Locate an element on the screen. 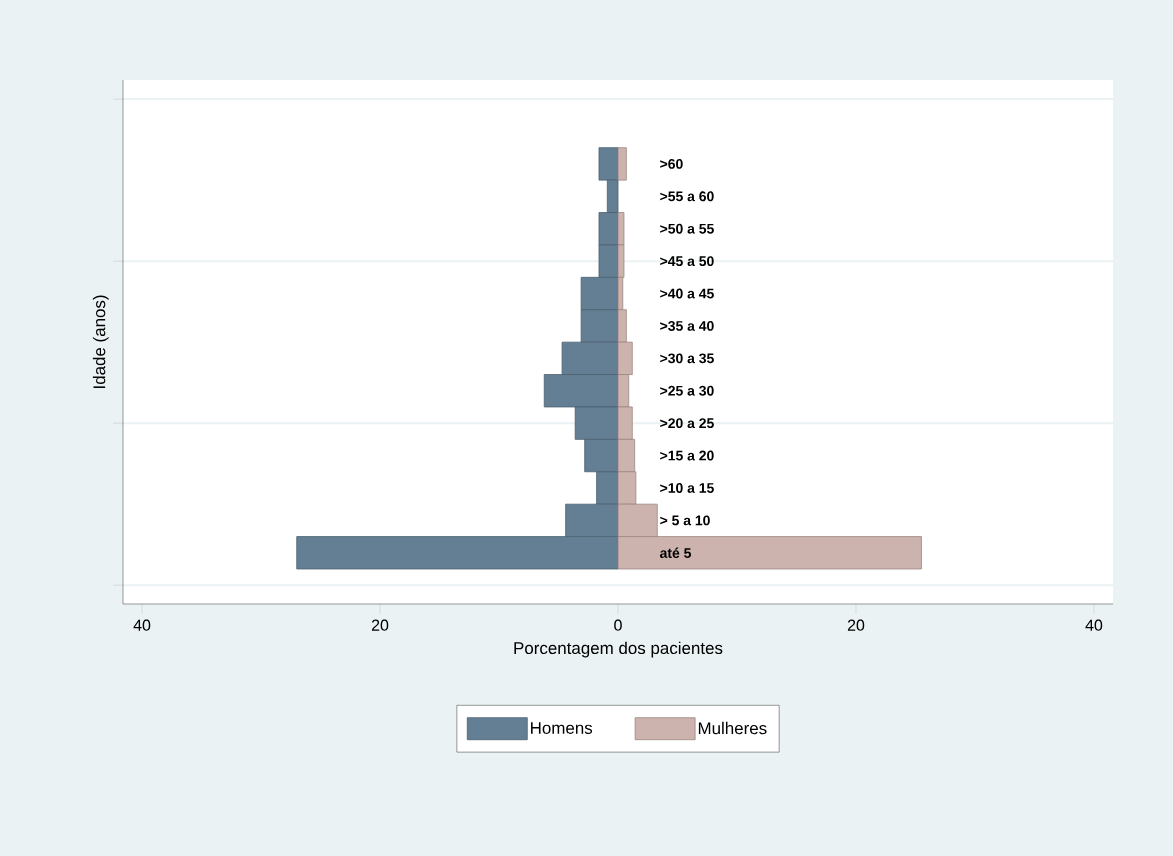 The image size is (1173, 856). y-tick-label: >55 a 60 is located at coordinates (687, 196).